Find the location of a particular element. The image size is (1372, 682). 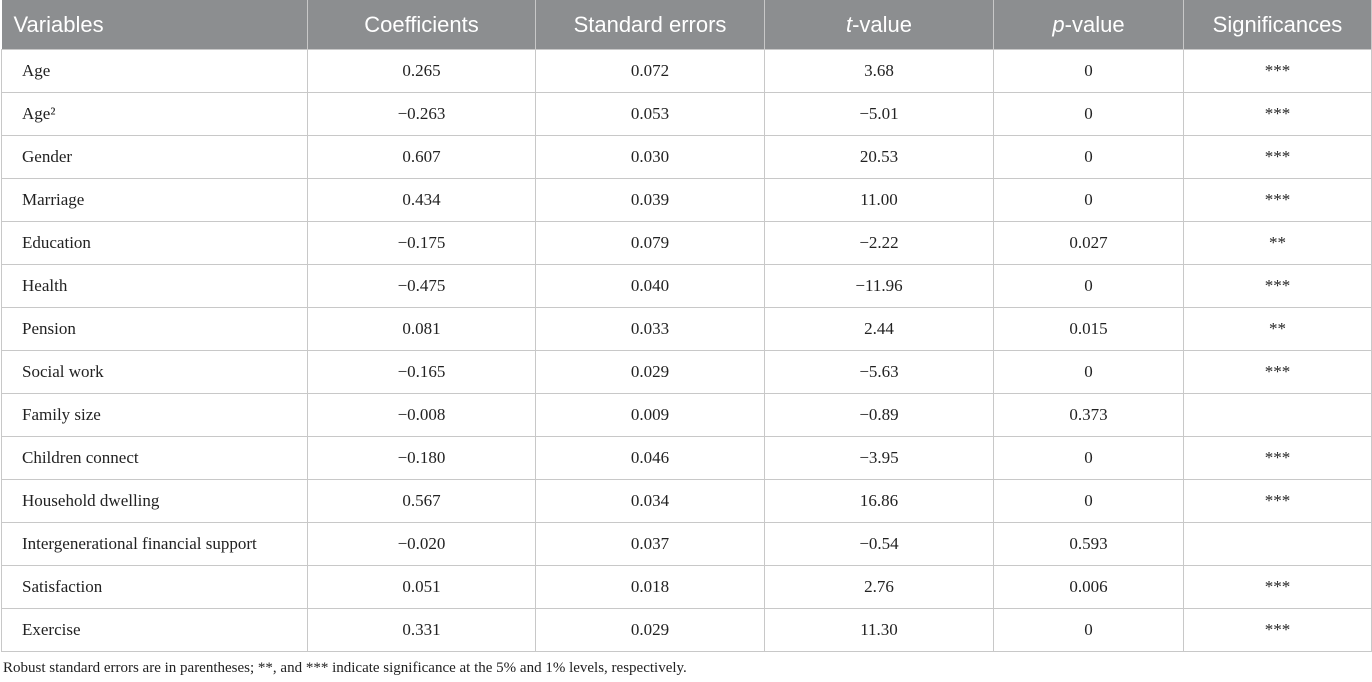

table-row: Age 0.265 0.072 3.68 0 *** is located at coordinates (686, 71).